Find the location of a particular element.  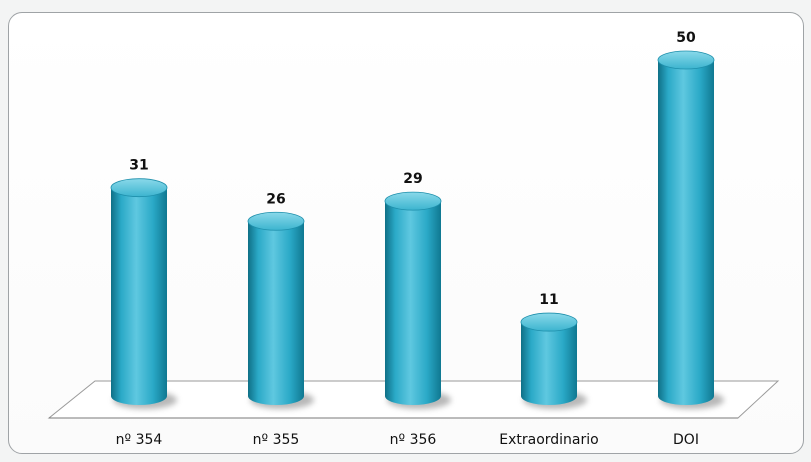

x-tick-label: nº 356 is located at coordinates (413, 440).